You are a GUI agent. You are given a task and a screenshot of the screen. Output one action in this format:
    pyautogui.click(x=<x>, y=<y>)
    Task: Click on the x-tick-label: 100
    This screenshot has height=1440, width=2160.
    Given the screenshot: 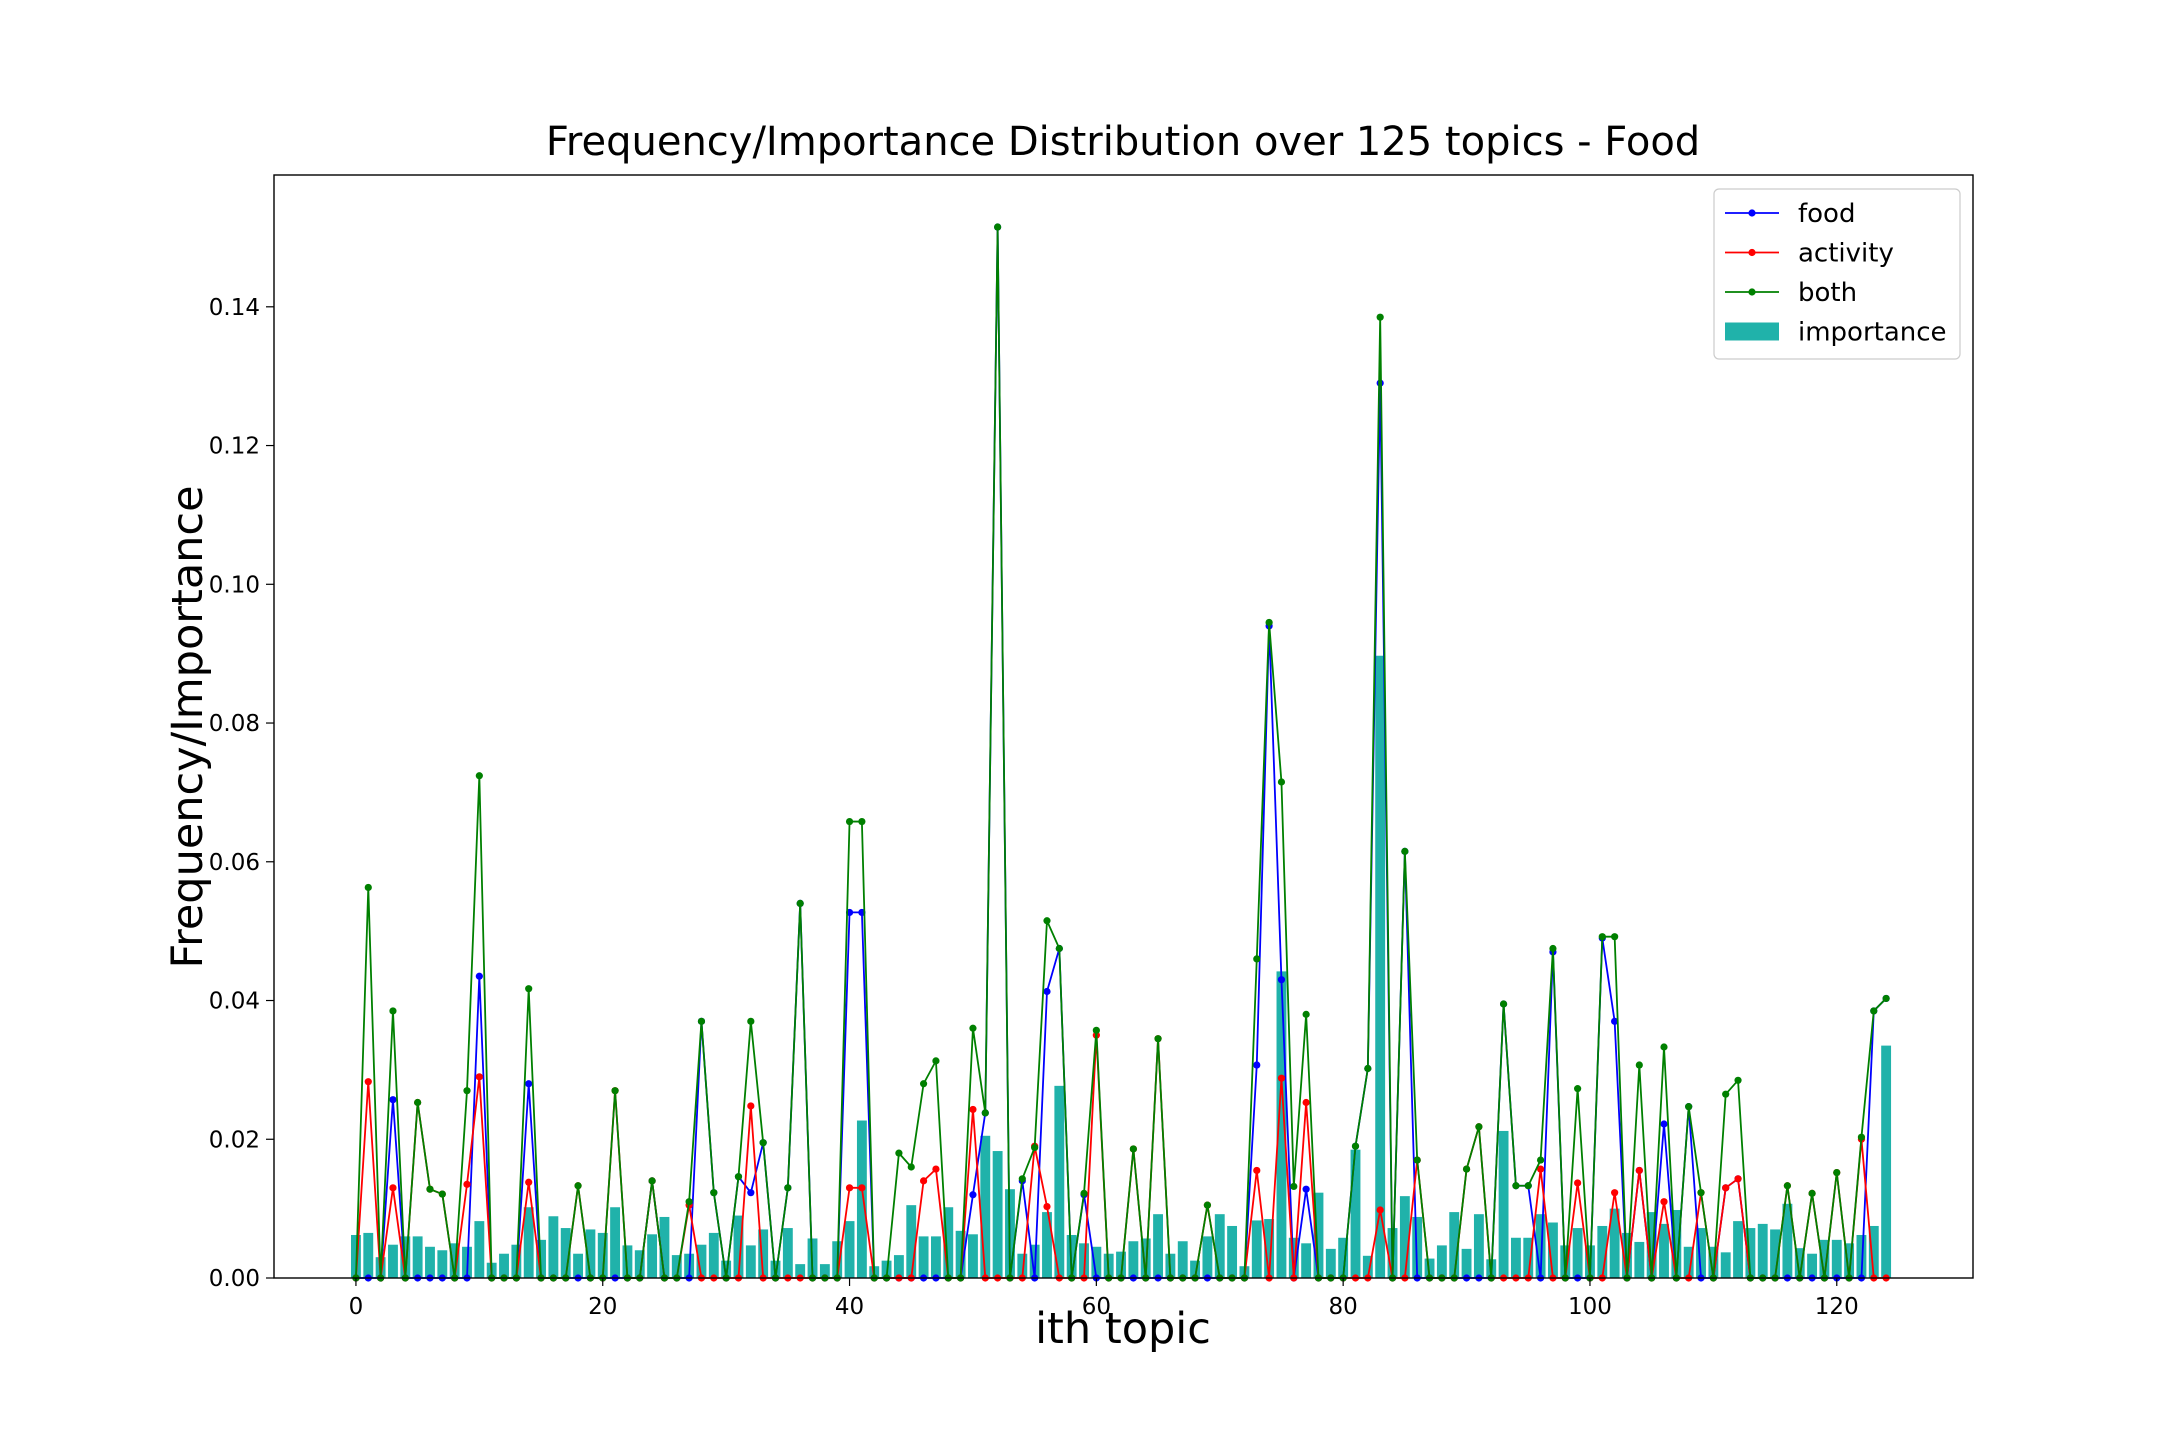 What is the action you would take?
    pyautogui.click(x=1590, y=1307)
    